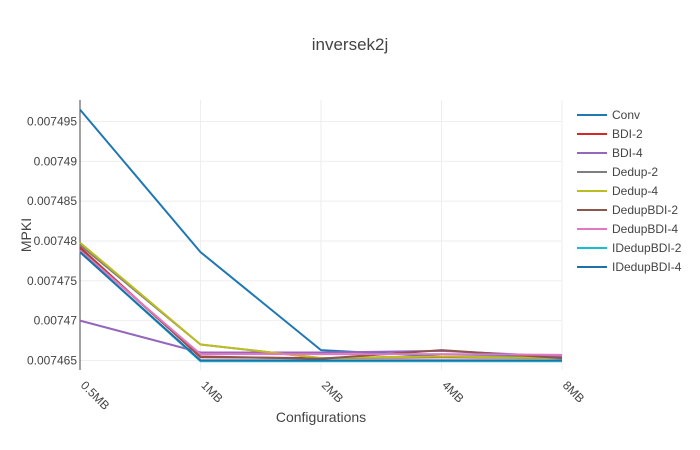  What do you see at coordinates (627, 134) in the screenshot?
I see `legend-label: BDI-2` at bounding box center [627, 134].